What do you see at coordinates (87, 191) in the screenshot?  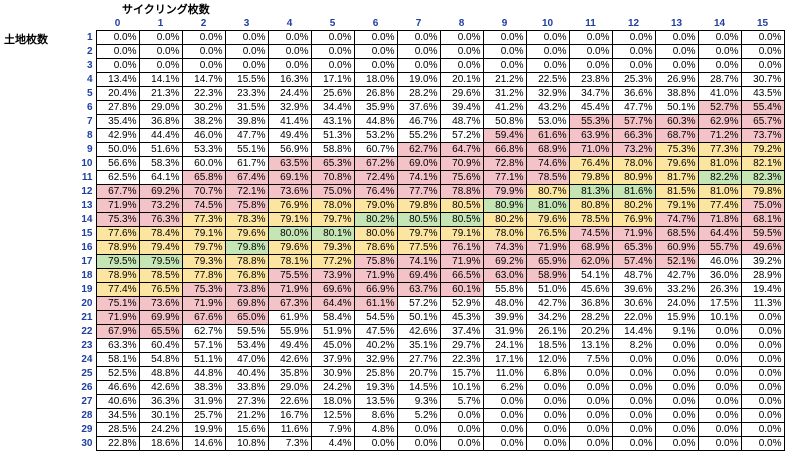 I see `row-header: 12` at bounding box center [87, 191].